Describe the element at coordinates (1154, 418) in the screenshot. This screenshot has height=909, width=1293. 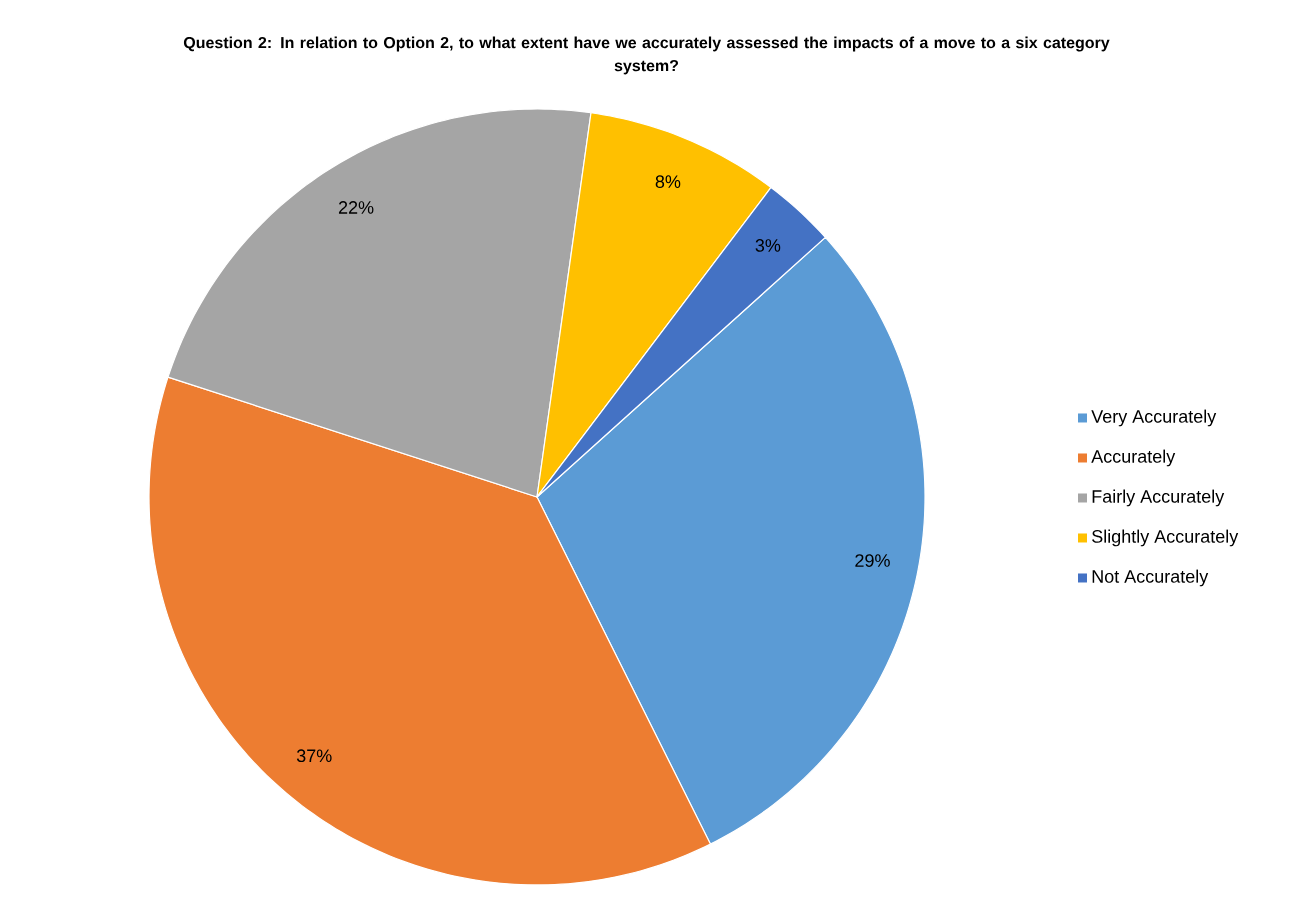
I see `legend-label: Very Accurately` at that location.